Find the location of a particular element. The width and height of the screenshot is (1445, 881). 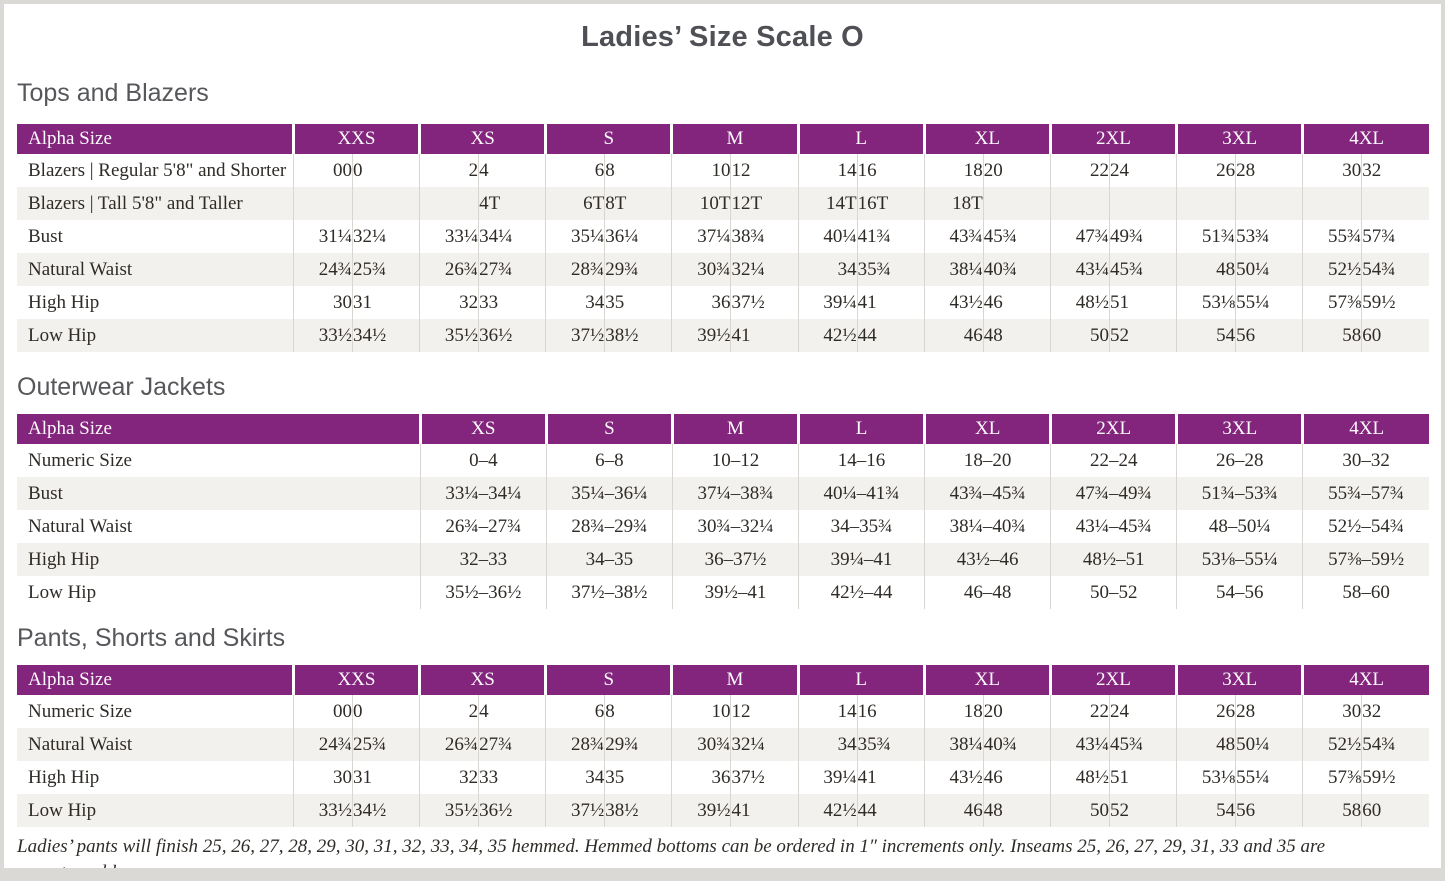

size-value-cell: 33½ is located at coordinates (322, 335).